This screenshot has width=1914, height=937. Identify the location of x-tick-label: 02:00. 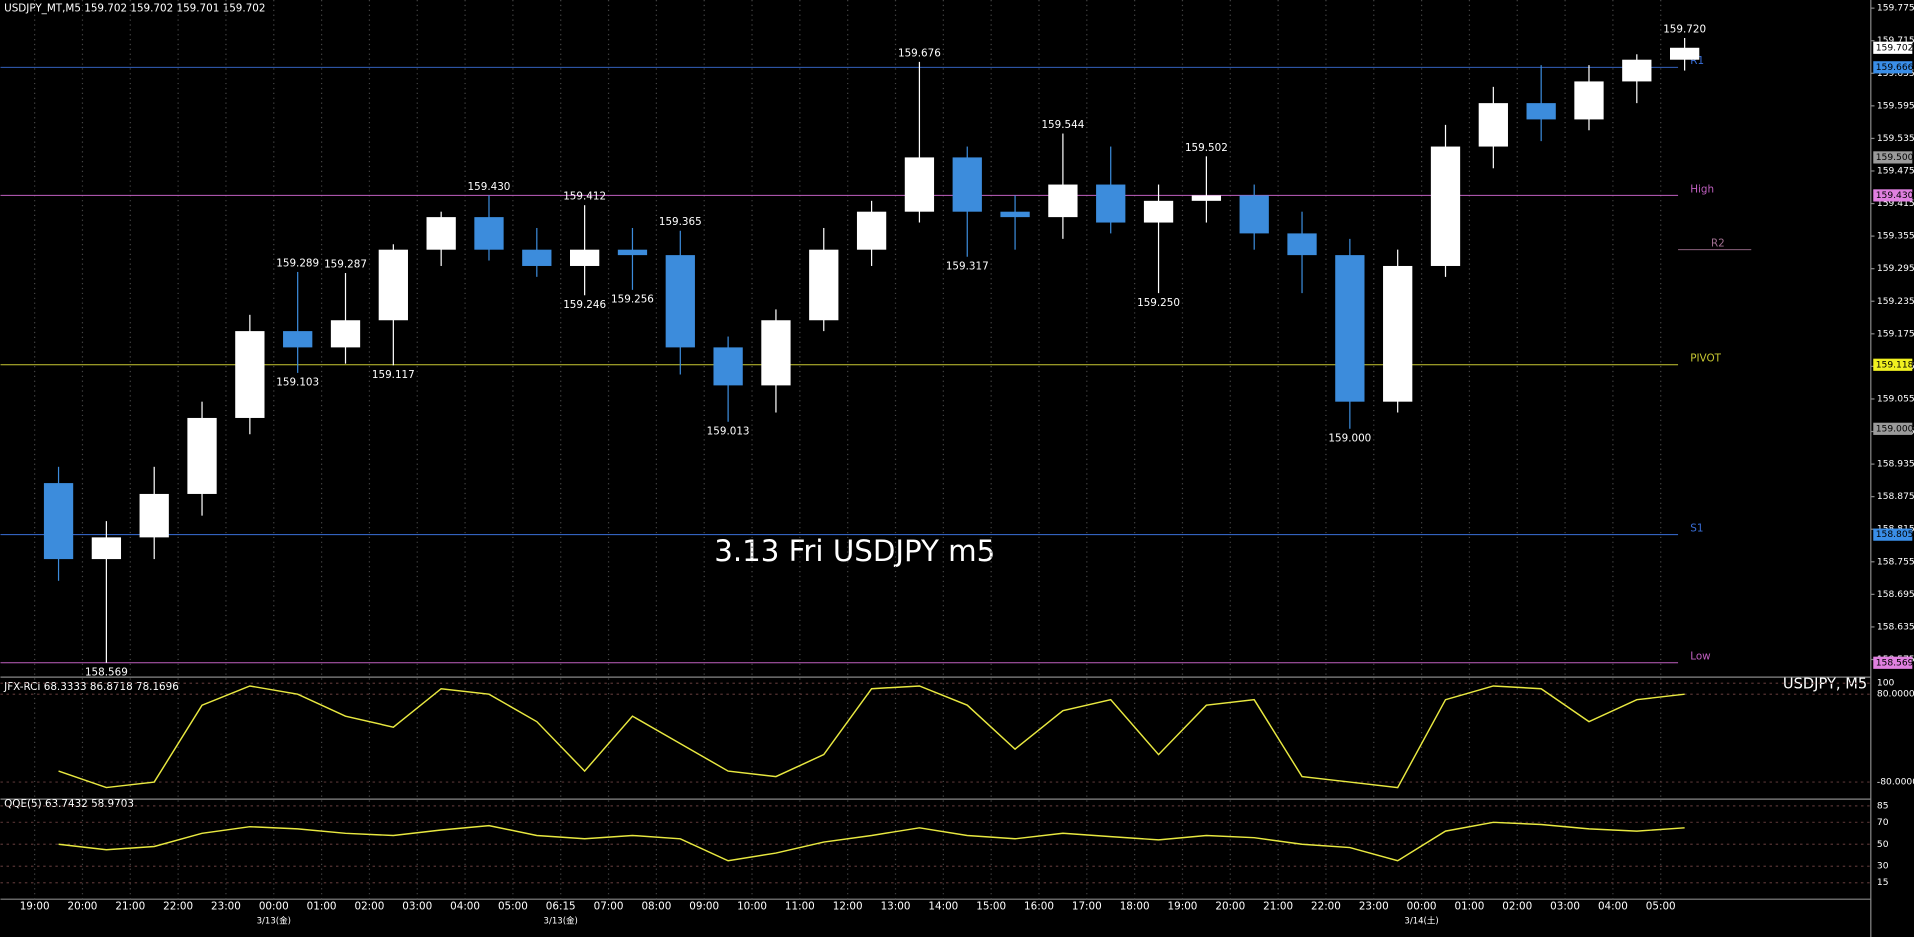
(369, 906).